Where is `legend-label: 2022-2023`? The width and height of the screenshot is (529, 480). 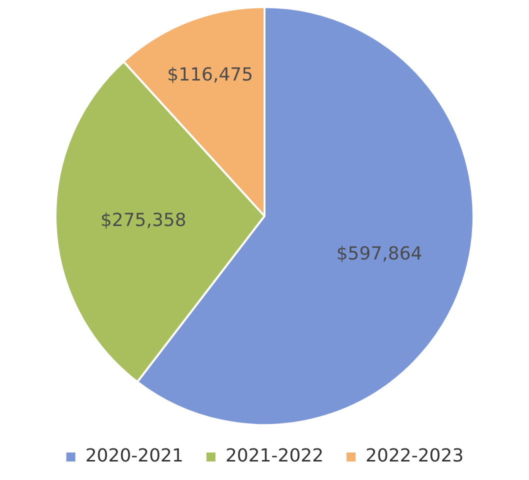
legend-label: 2022-2023 is located at coordinates (415, 456).